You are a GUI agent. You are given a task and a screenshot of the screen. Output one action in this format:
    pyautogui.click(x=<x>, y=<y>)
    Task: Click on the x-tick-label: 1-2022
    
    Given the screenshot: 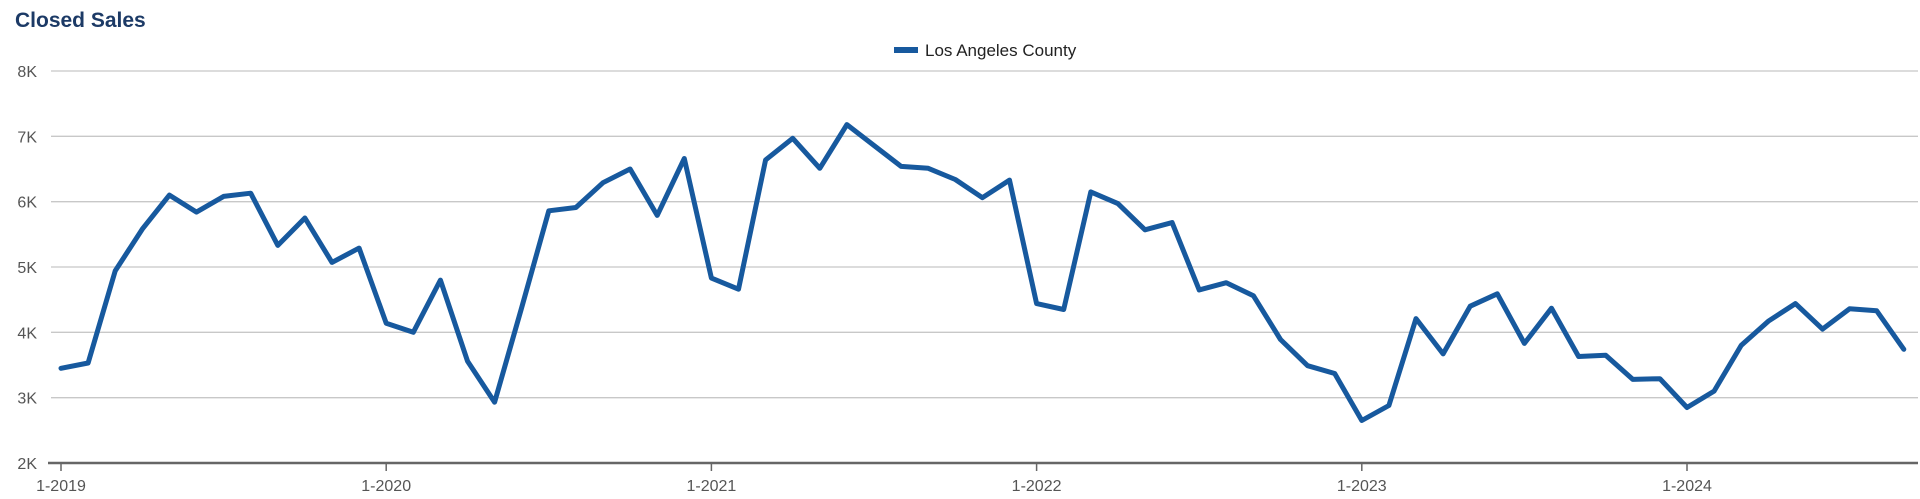 What is the action you would take?
    pyautogui.click(x=1037, y=486)
    